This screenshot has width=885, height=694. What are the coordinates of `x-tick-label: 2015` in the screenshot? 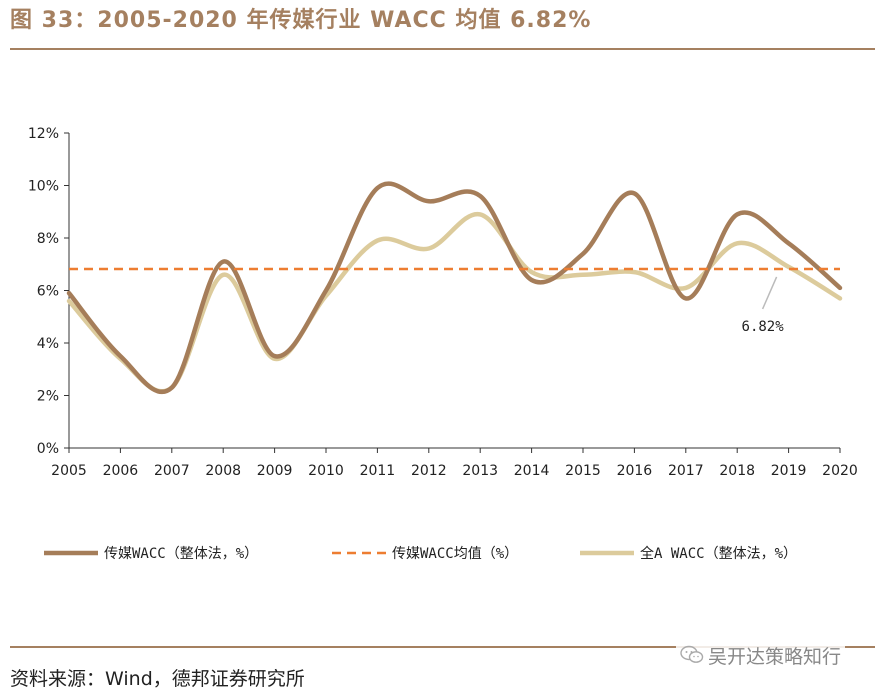 It's located at (583, 471).